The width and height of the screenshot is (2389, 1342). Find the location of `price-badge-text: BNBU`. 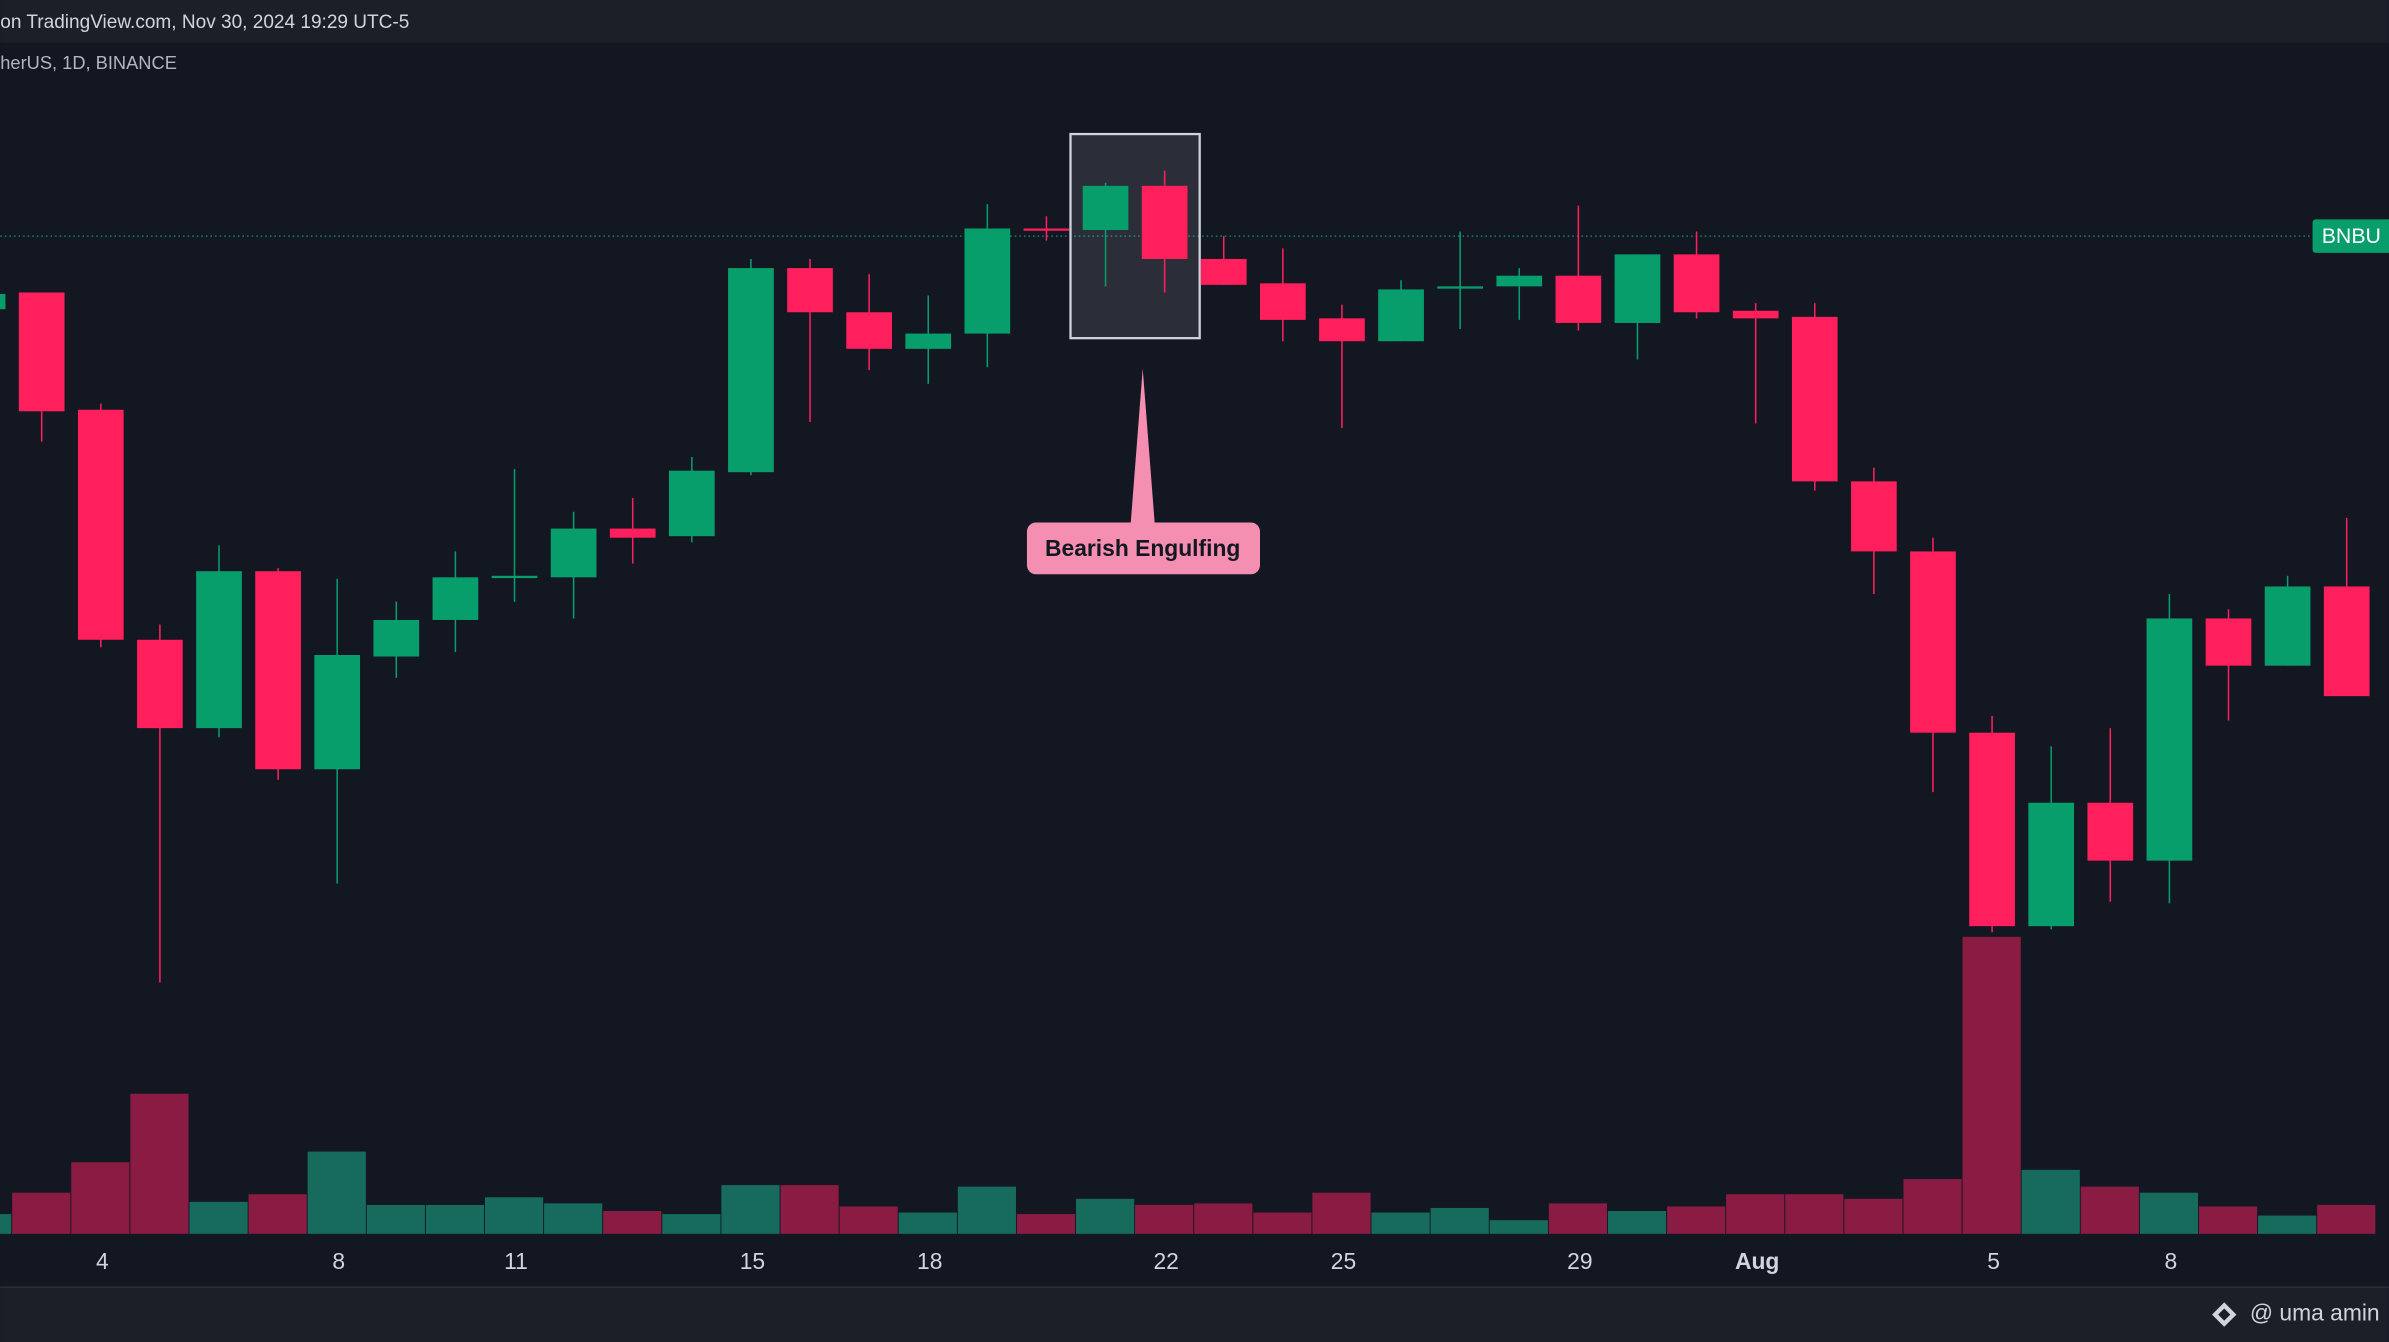

price-badge-text: BNBU is located at coordinates (2351, 236).